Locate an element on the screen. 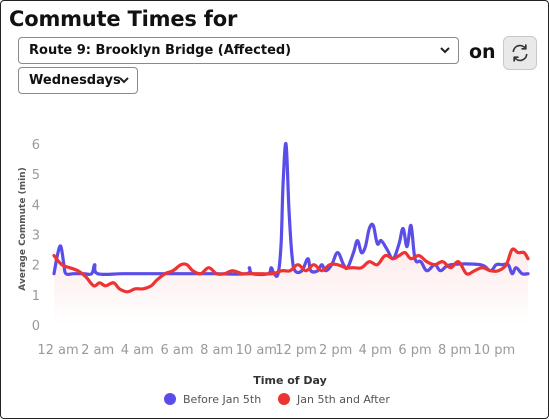  x-tick-label: 10 am is located at coordinates (256, 350).